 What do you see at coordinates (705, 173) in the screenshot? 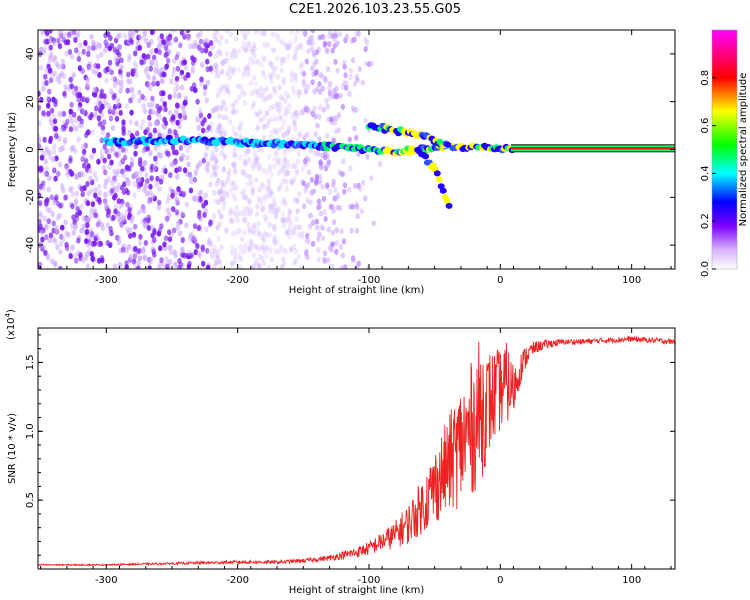
I see `colorbar-tick-label: 0.4` at bounding box center [705, 173].